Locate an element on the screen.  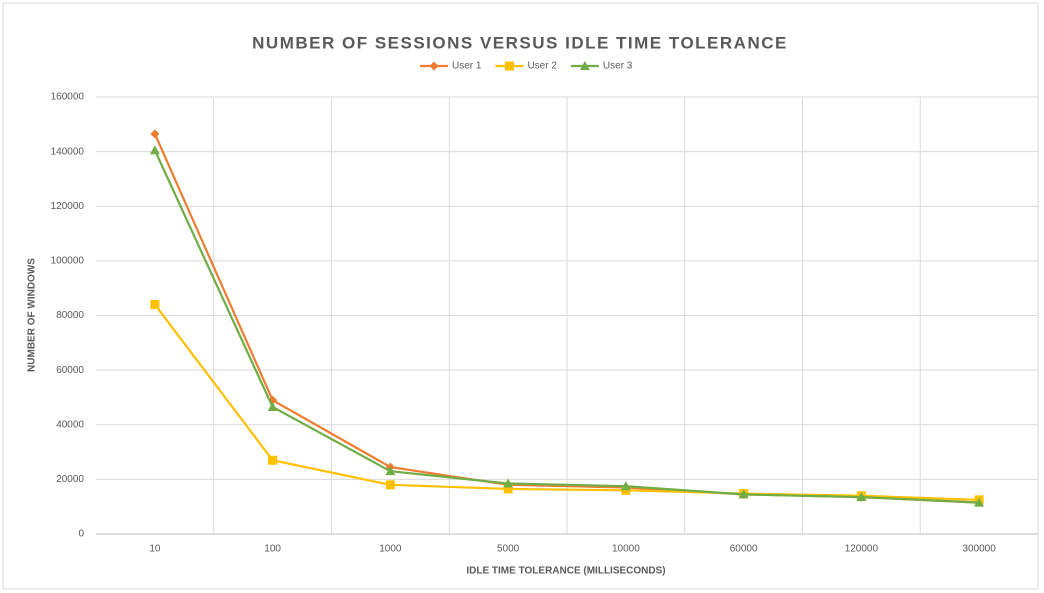
y-tick-label: 80000 is located at coordinates (70, 315).